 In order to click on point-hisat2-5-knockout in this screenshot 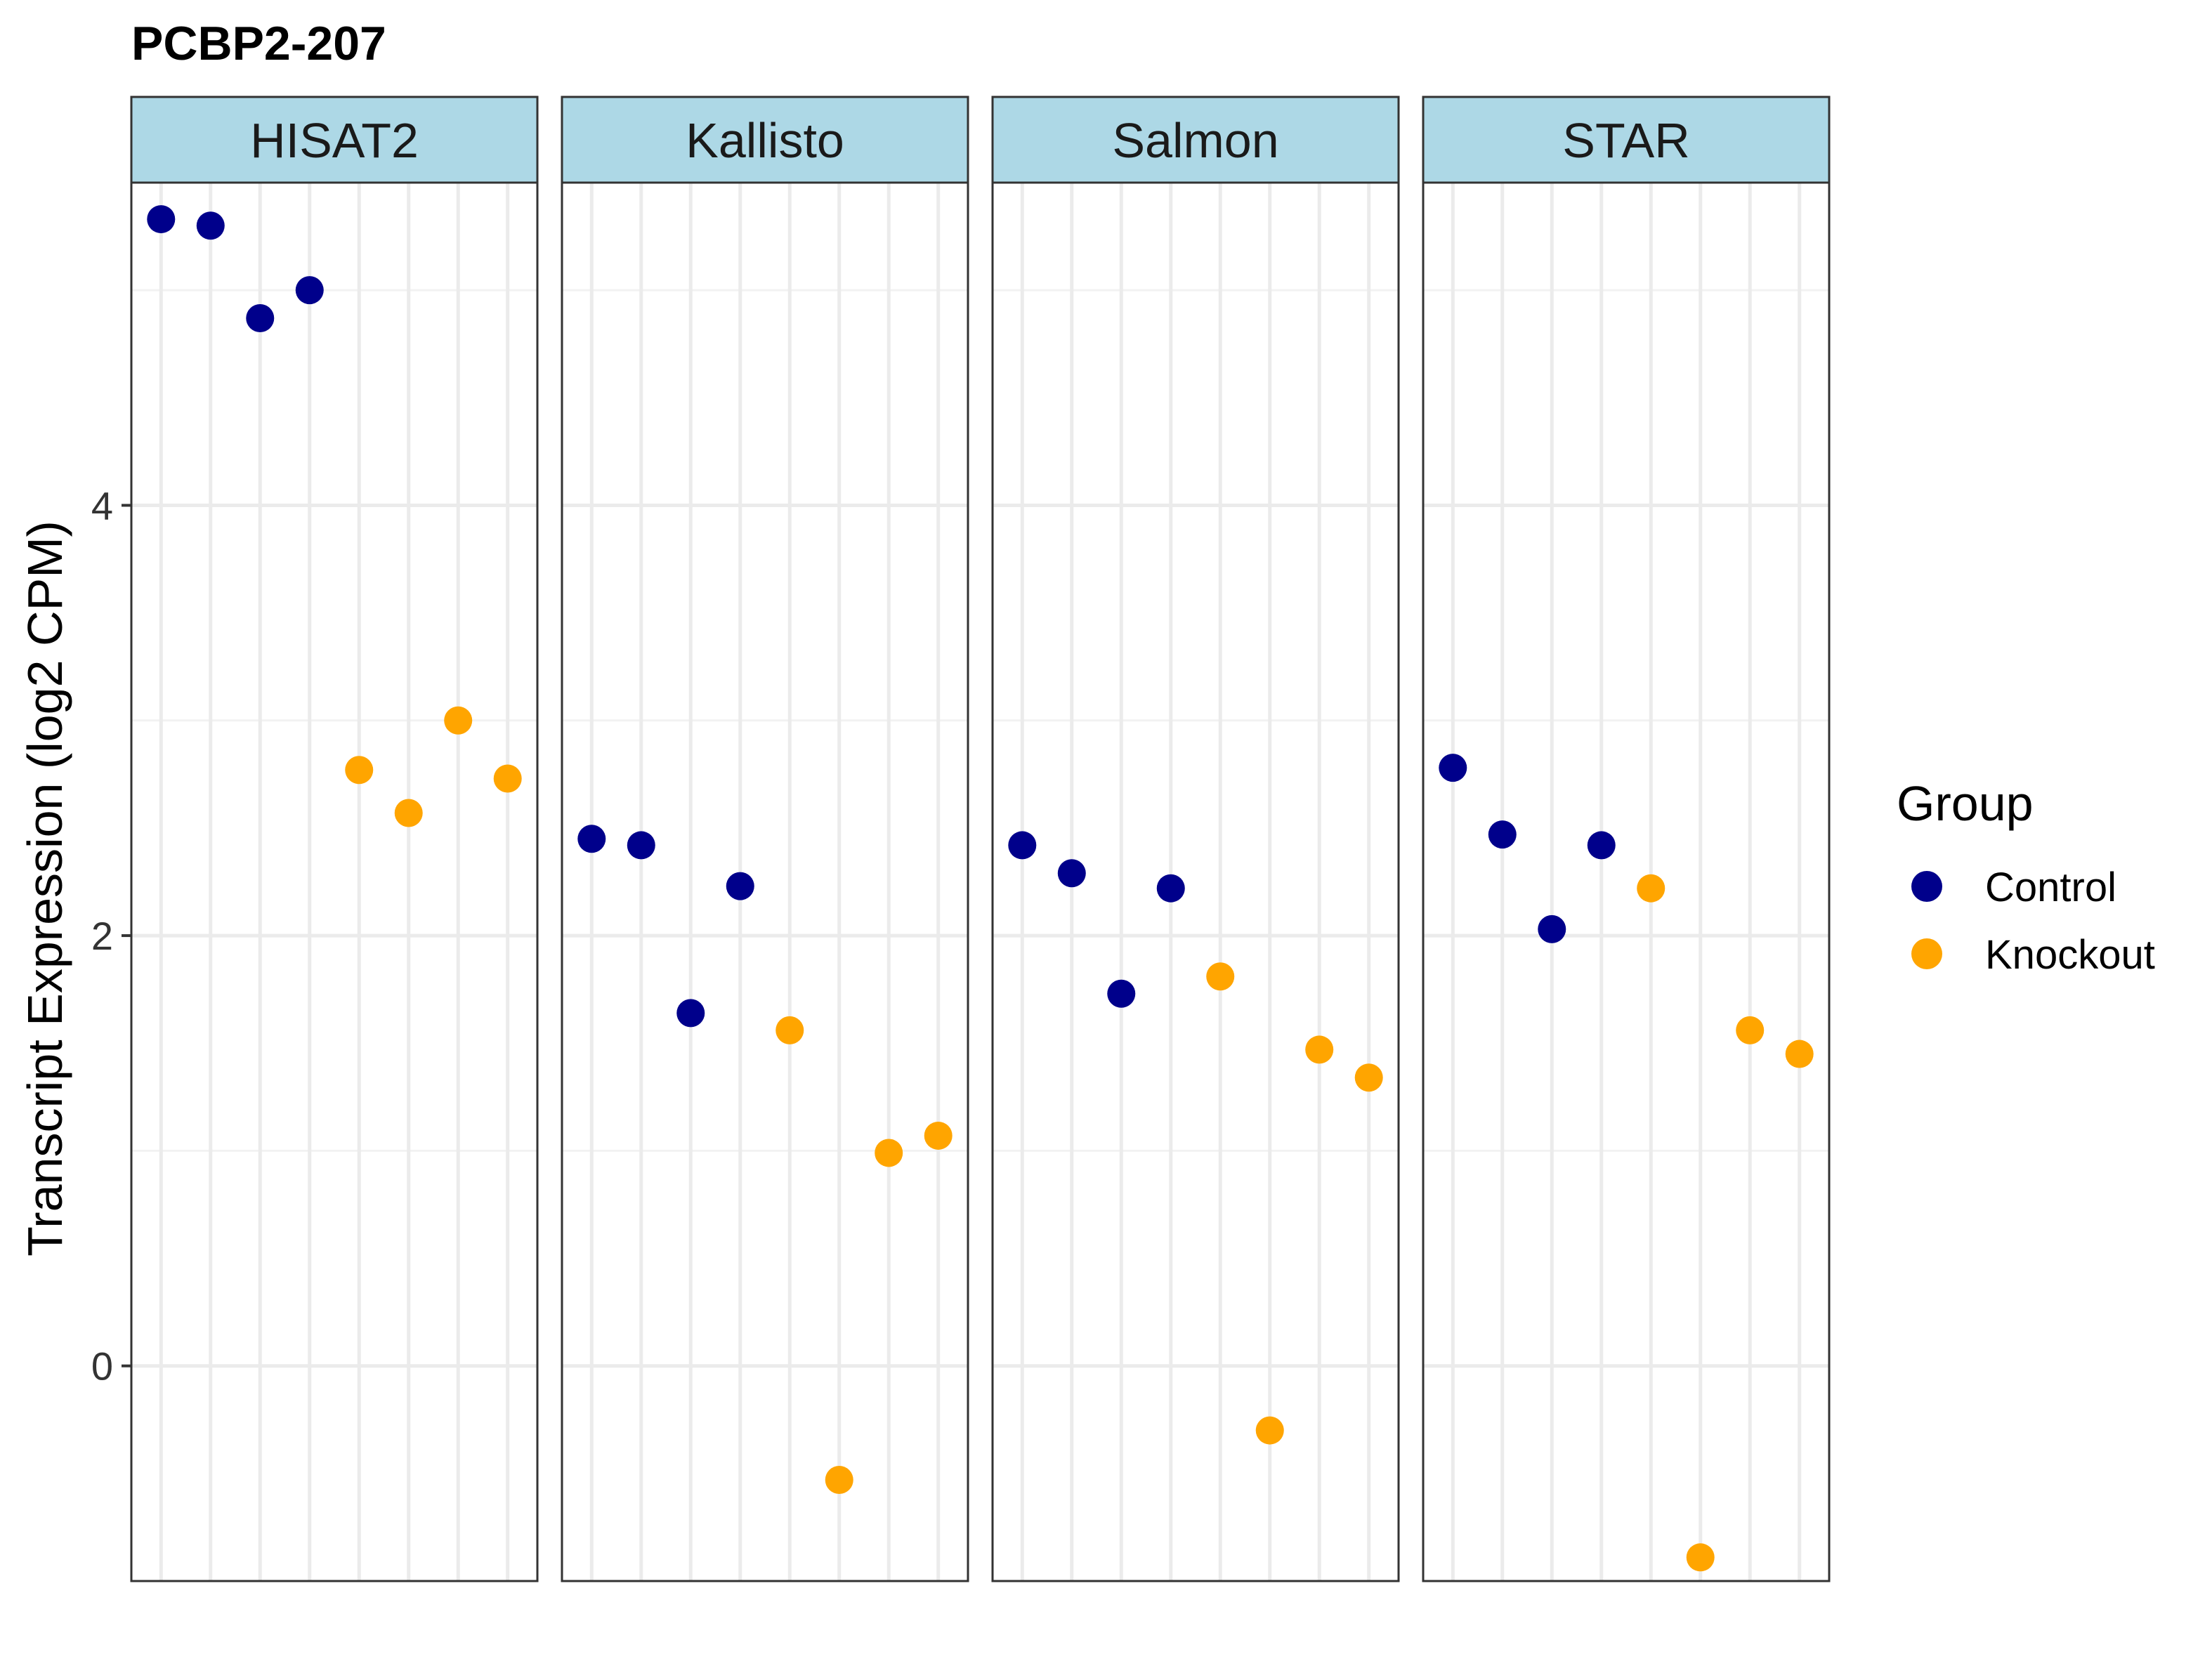, I will do `click(359, 771)`.